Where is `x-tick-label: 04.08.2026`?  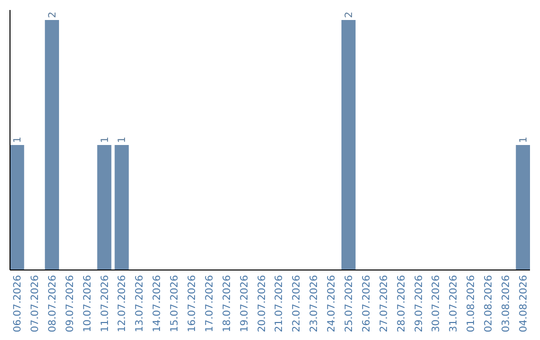 x-tick-label: 04.08.2026 is located at coordinates (524, 303).